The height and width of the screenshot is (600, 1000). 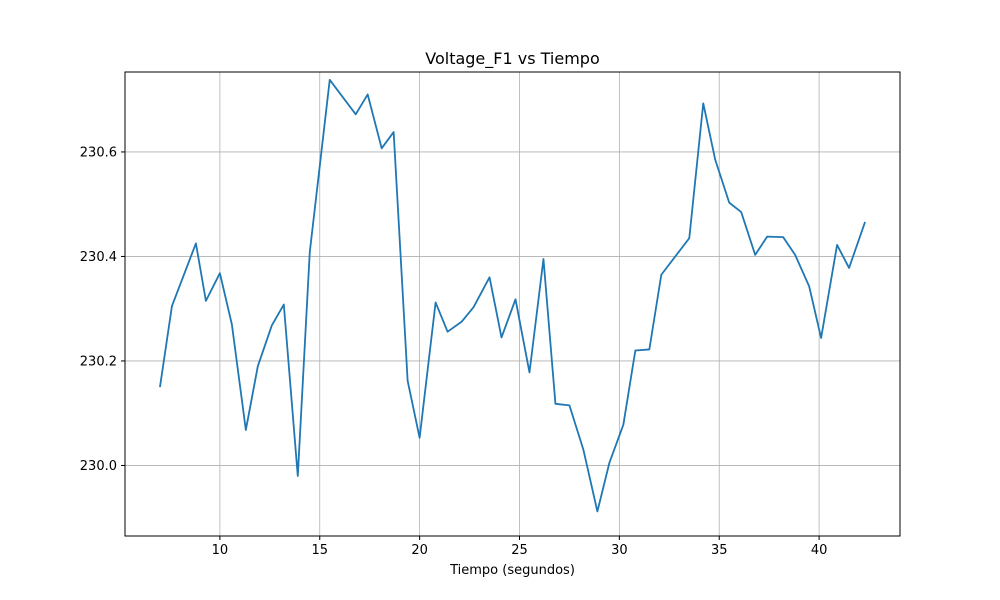 What do you see at coordinates (319, 550) in the screenshot?
I see `x-tick-label: 15` at bounding box center [319, 550].